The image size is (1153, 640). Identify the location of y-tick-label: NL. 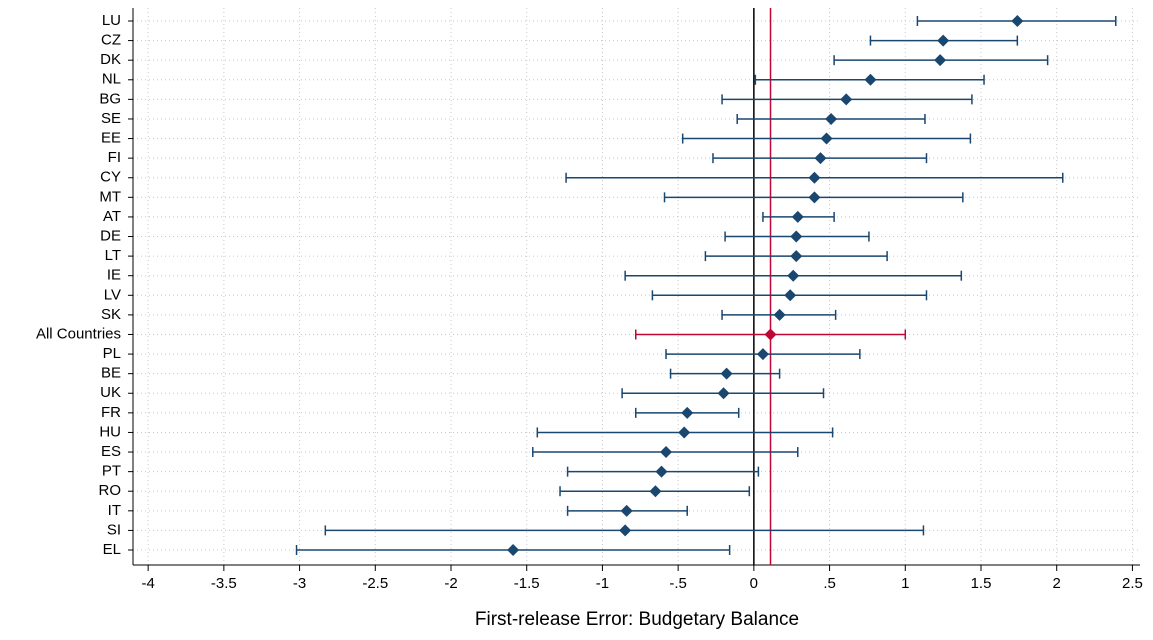
(111, 79).